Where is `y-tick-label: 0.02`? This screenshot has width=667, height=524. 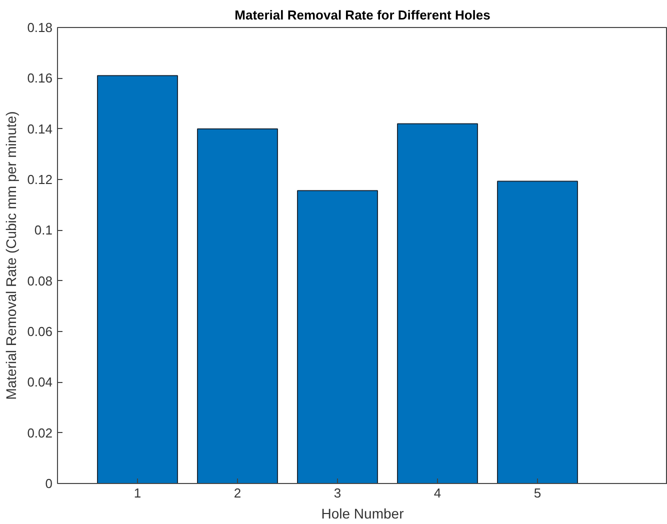
y-tick-label: 0.02 is located at coordinates (40, 432).